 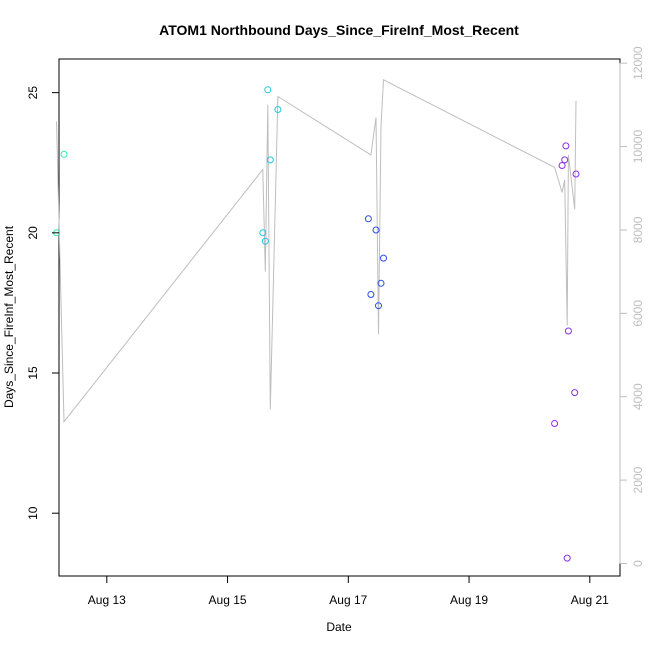 I want to click on y-axis-label: Days_Since_FireInf_Most_Recent, so click(x=9, y=316).